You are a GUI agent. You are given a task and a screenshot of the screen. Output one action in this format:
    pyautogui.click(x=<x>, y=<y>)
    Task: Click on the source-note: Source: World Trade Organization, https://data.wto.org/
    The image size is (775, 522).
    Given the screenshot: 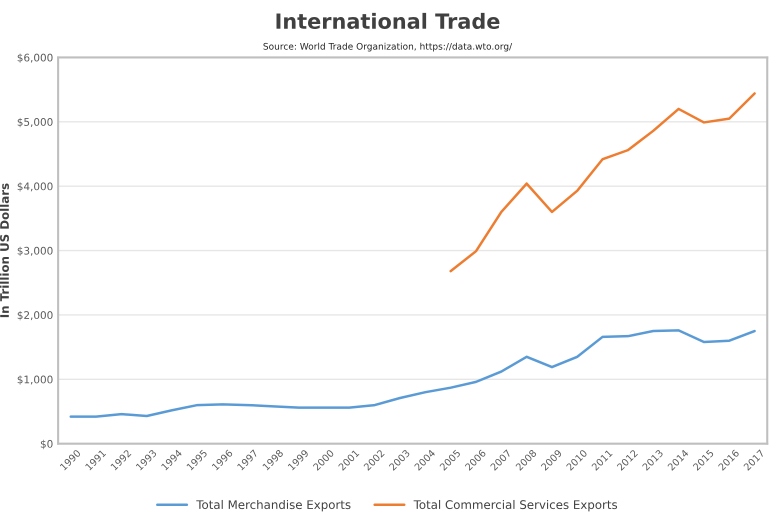 What is the action you would take?
    pyautogui.click(x=387, y=47)
    